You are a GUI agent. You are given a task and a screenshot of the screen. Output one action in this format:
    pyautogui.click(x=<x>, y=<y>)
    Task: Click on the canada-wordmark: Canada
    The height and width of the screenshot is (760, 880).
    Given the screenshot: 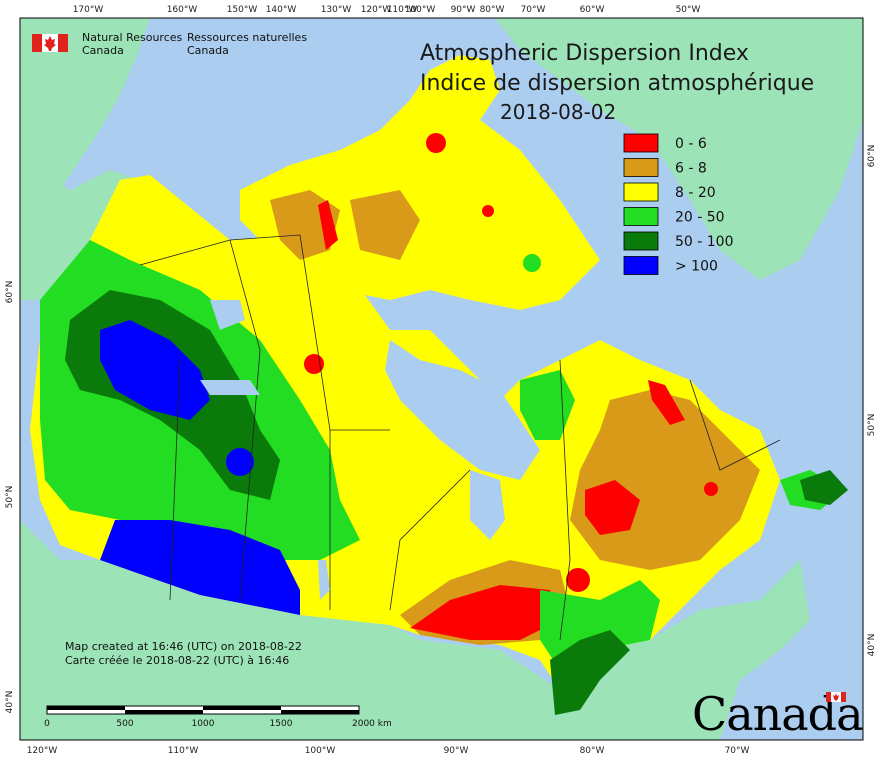 What is the action you would take?
    pyautogui.click(x=778, y=714)
    